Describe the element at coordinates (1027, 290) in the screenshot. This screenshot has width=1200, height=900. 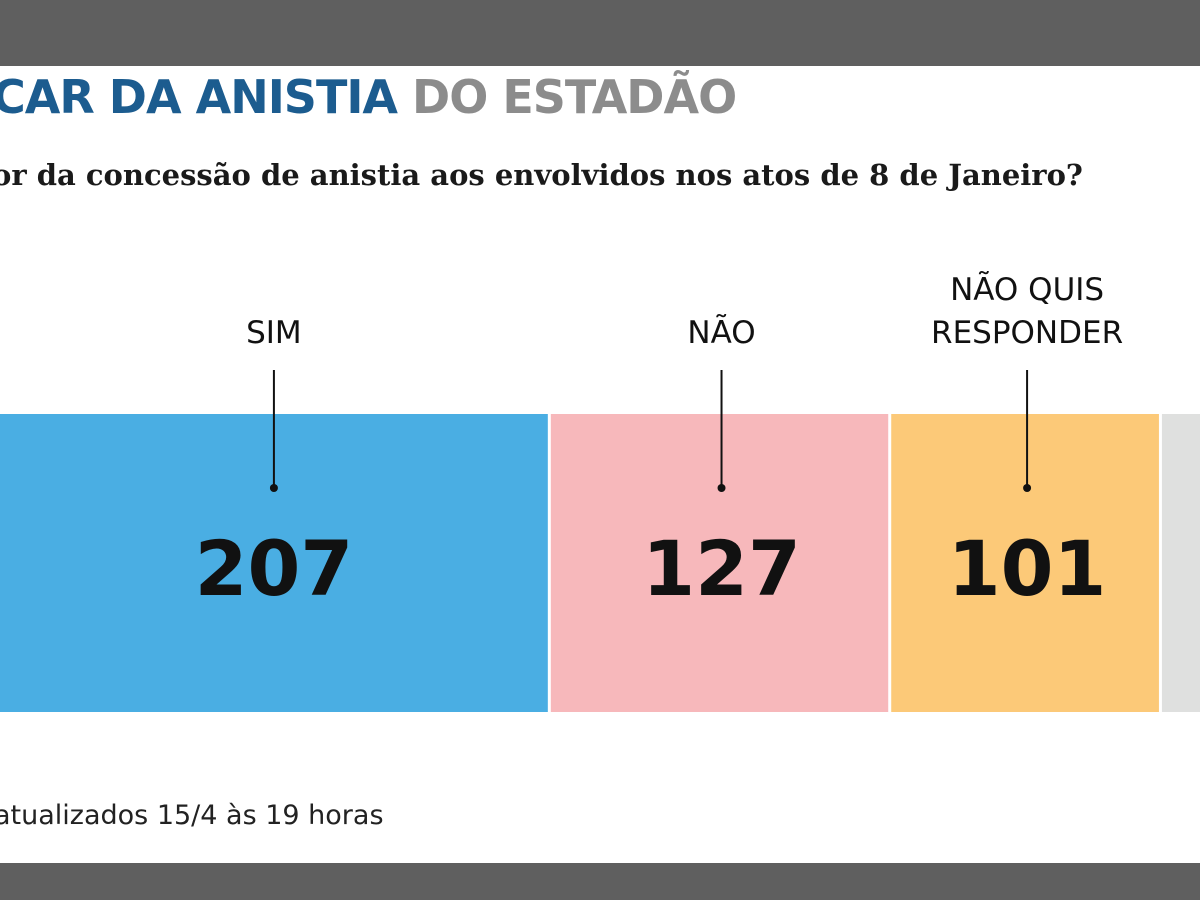
I see `category-label-2-line-0: NÃO QUIS` at that location.